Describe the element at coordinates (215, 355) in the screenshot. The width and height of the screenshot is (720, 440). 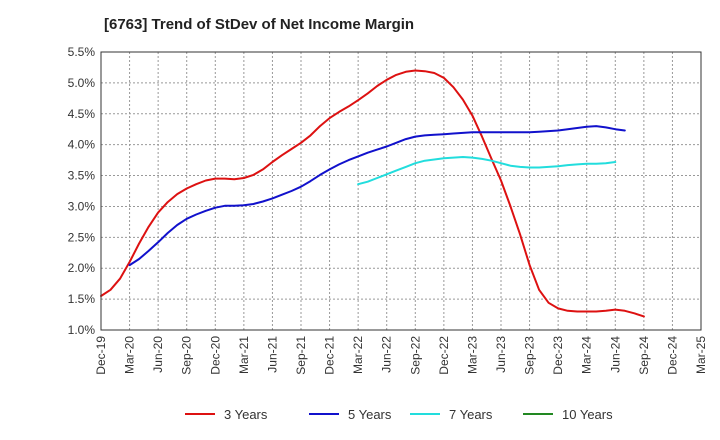
I see `x-tick-label: Dec-20` at that location.